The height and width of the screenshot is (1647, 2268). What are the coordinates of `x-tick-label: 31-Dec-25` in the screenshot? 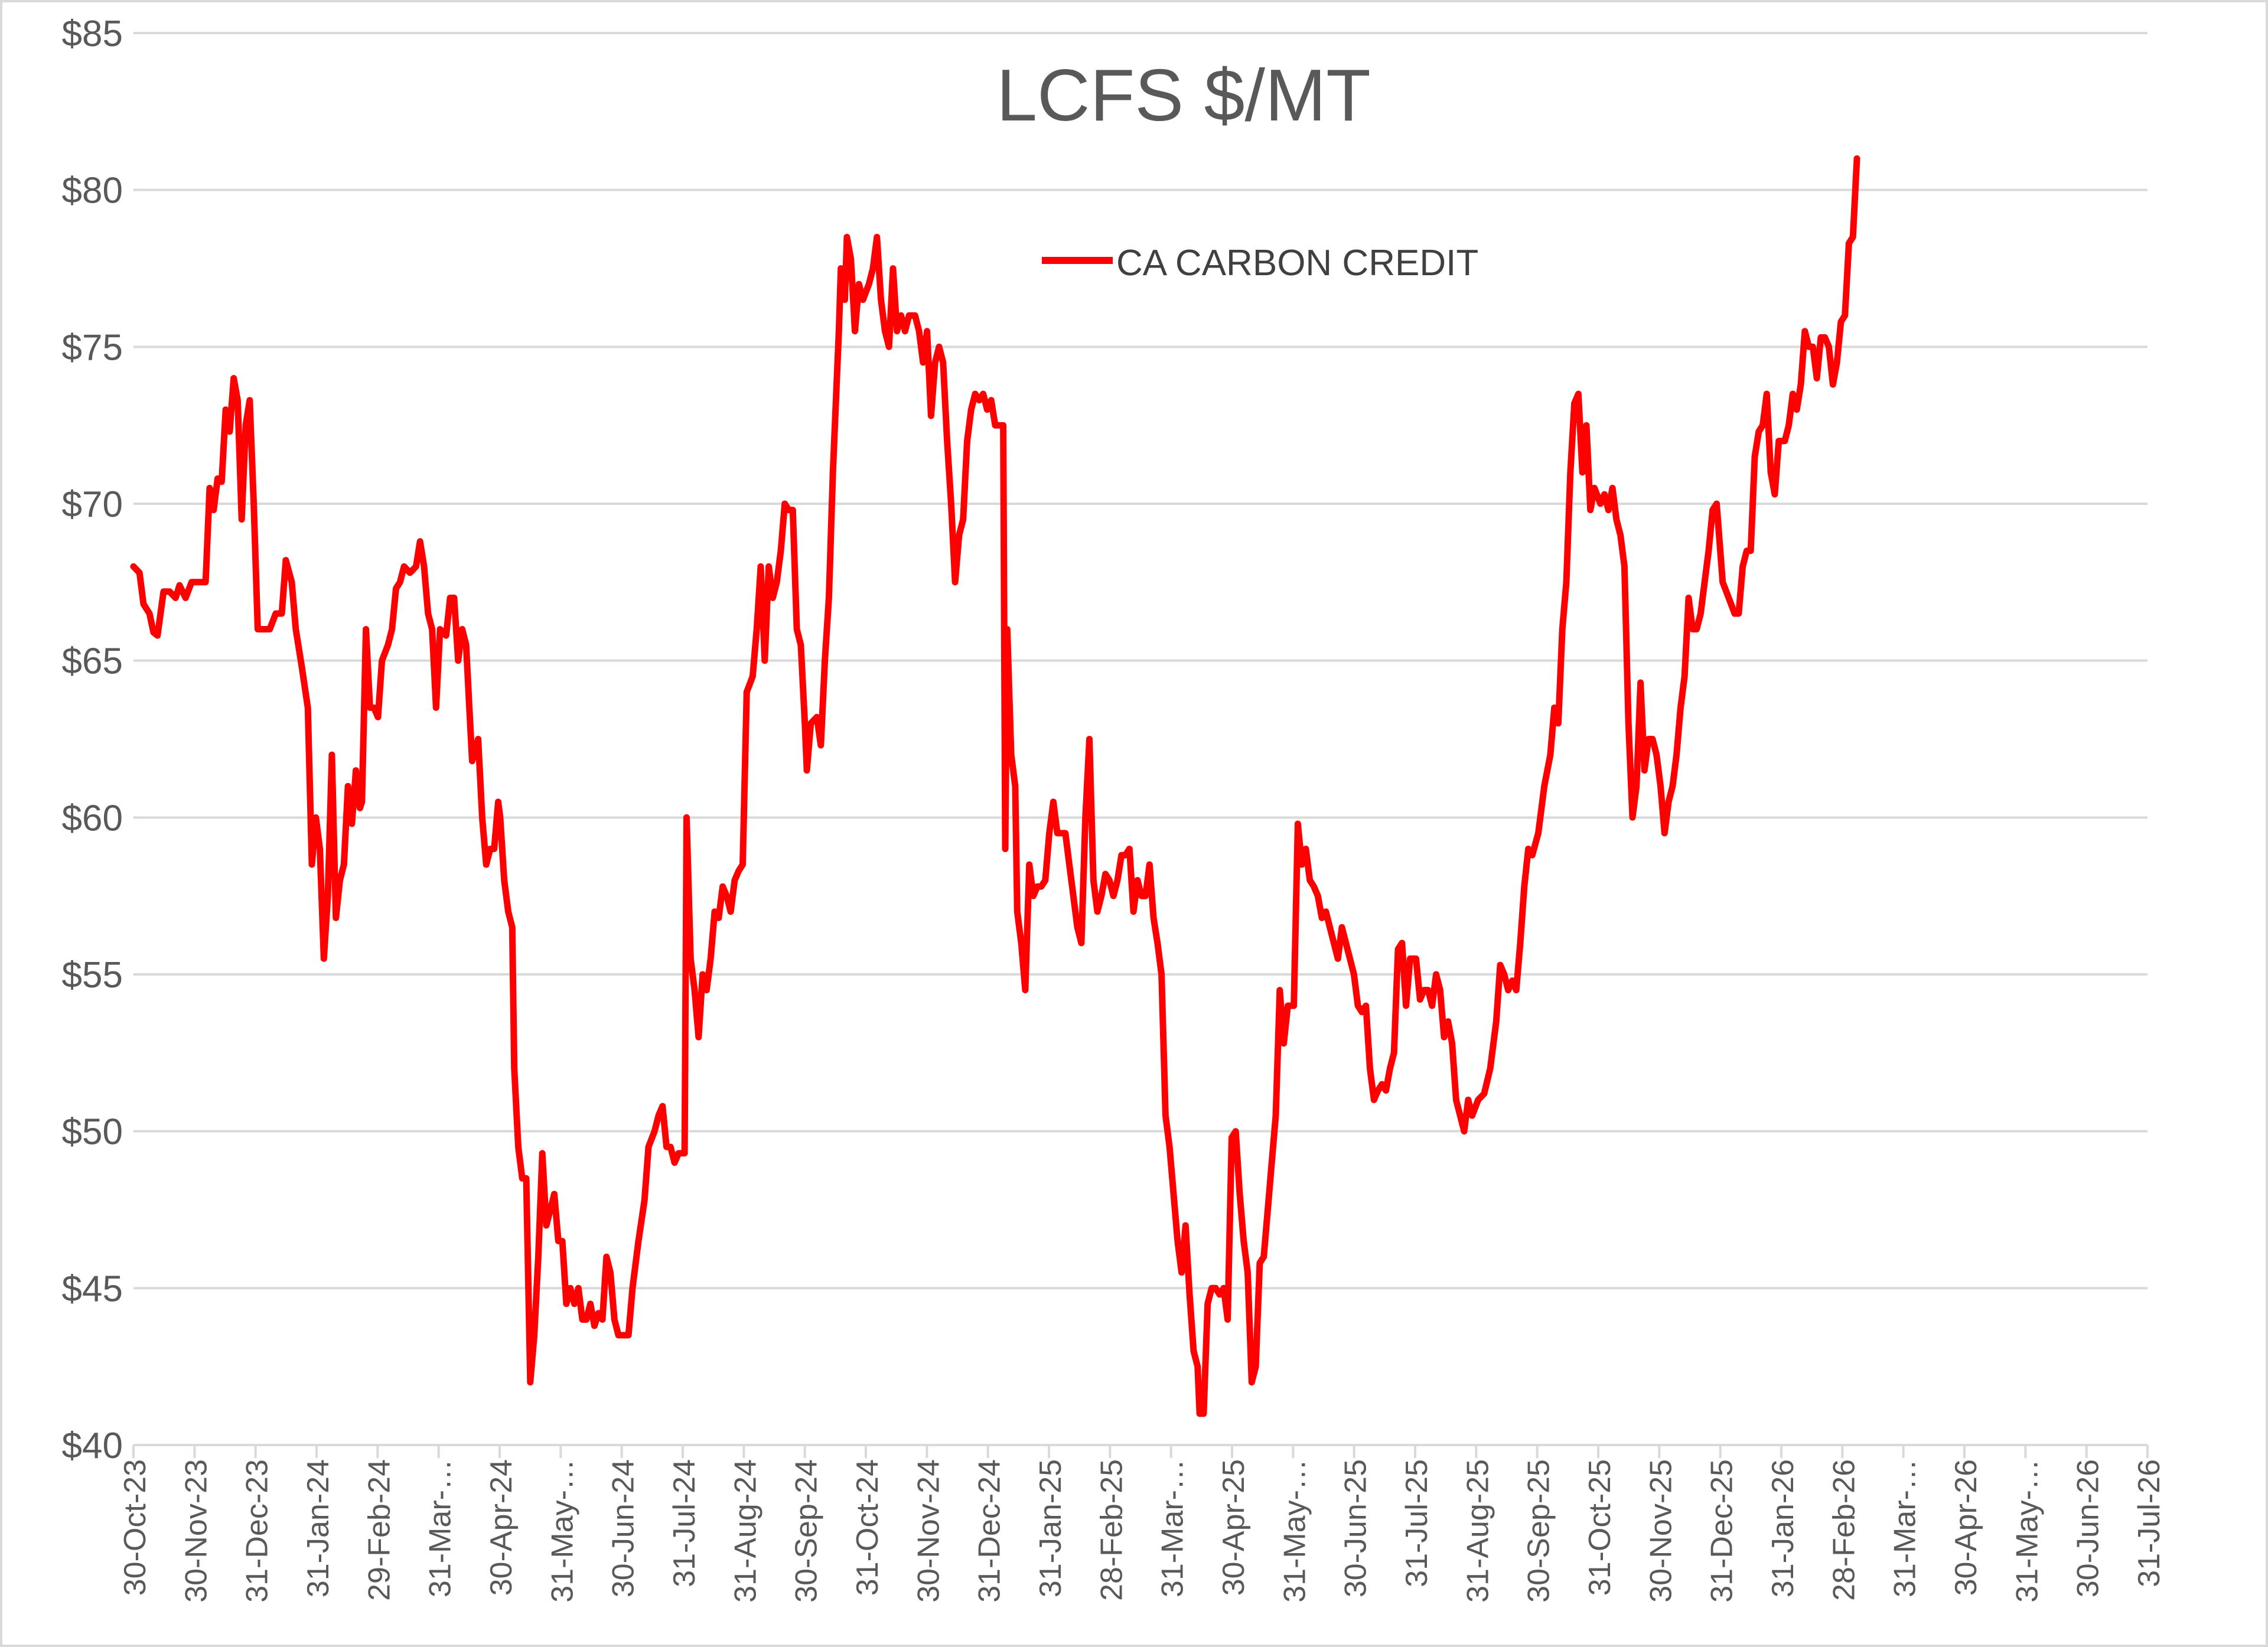 It's located at (1722, 1531).